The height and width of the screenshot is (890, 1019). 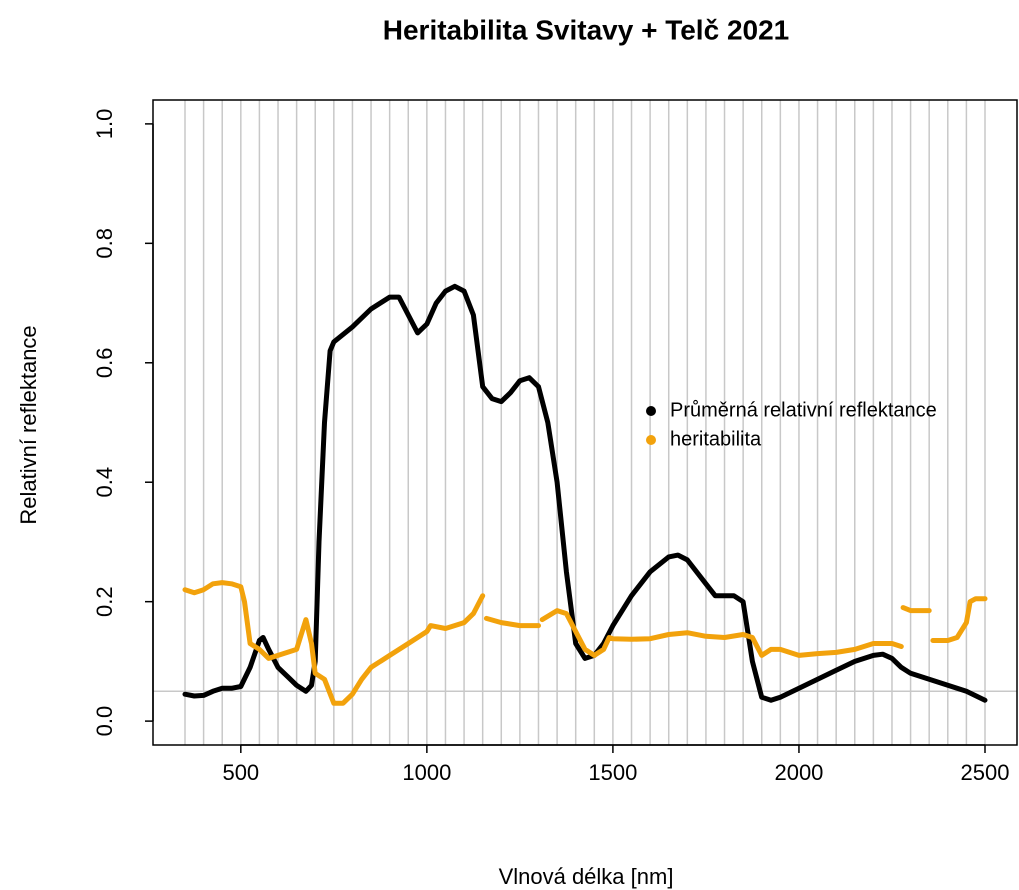 I want to click on x-tick-label: 2500, so click(x=985, y=772).